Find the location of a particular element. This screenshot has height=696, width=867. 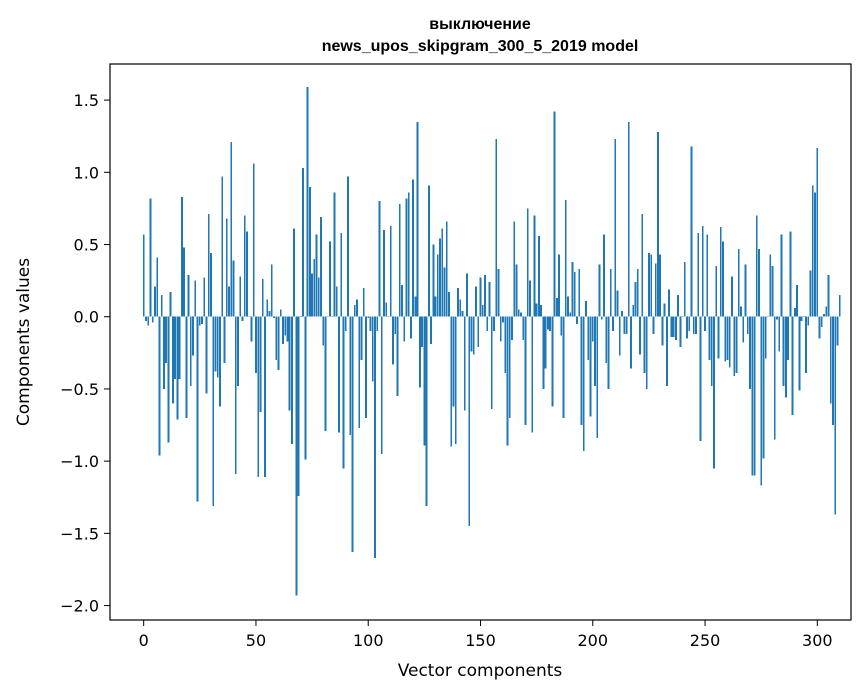

x-tick-label: 200 is located at coordinates (592, 640).